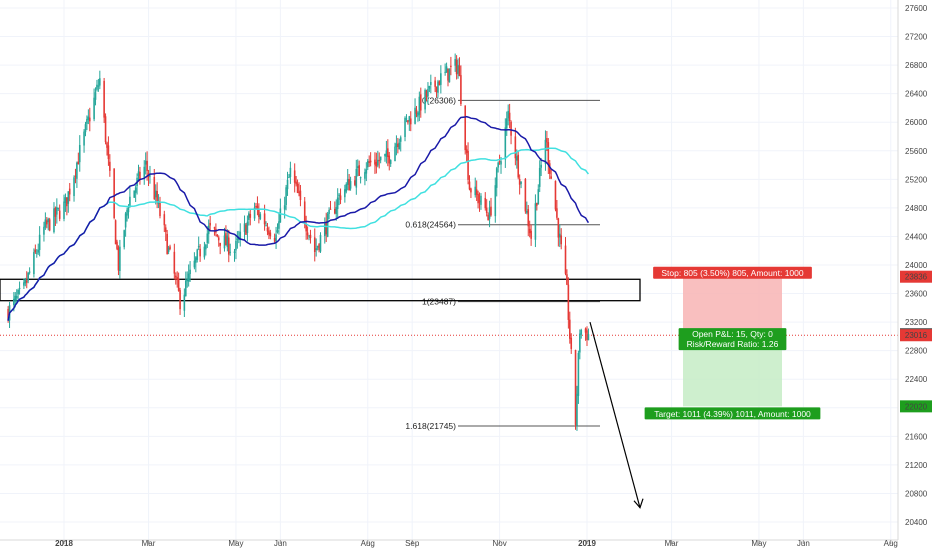 This screenshot has height=550, width=932. I want to click on stop-zone, so click(732, 305).